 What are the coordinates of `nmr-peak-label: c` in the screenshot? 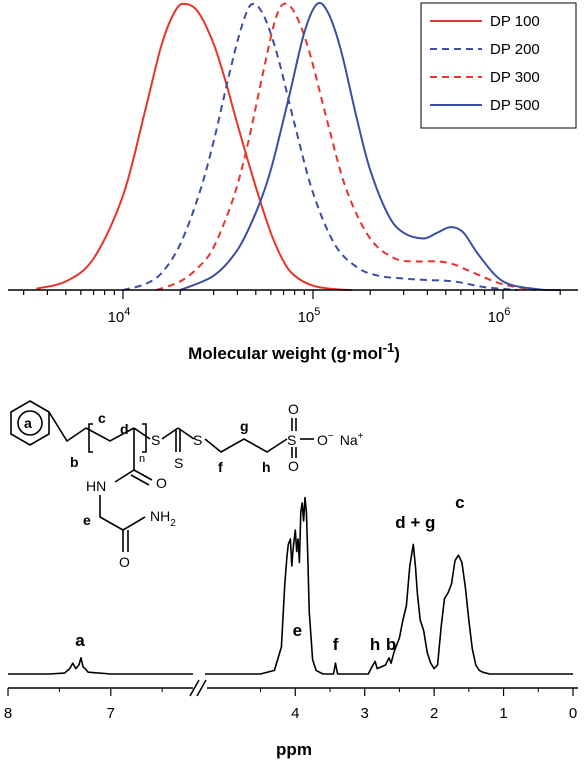 It's located at (459, 502).